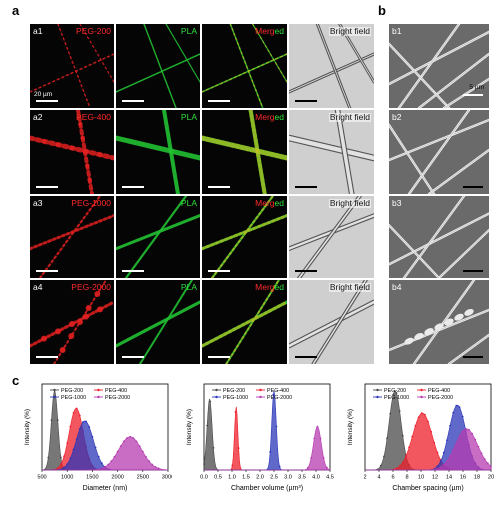  Describe the element at coordinates (302, 478) in the screenshot. I see `x-tick-label: 3.5` at that location.